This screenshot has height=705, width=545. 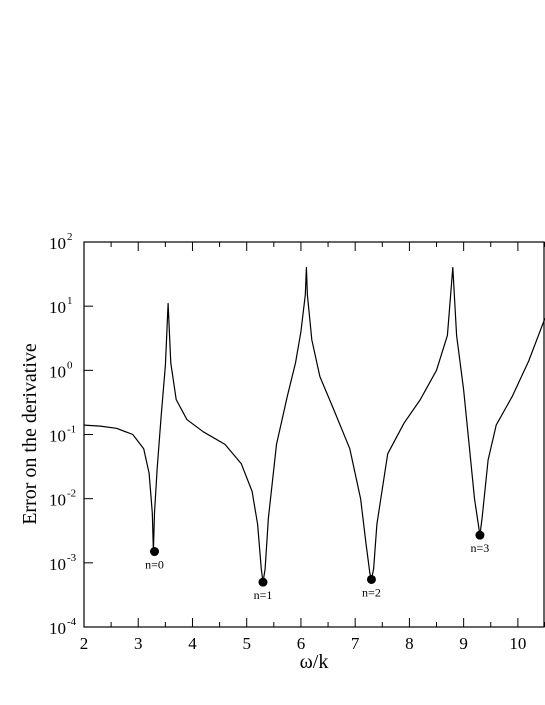 I want to click on x-tick-label: 4, so click(x=192, y=643).